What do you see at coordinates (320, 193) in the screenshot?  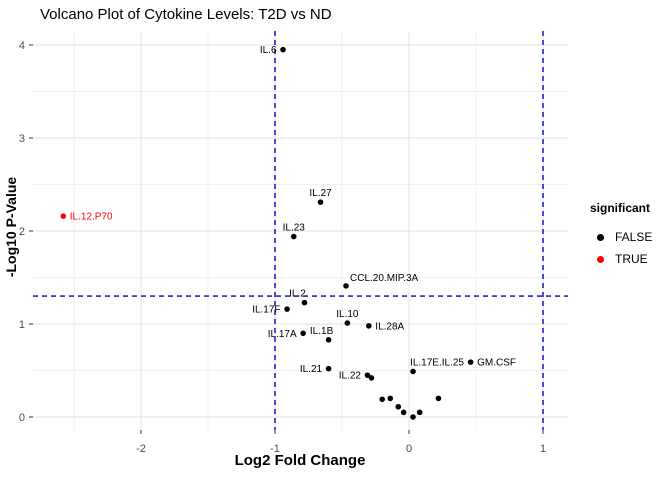 I see `point-label: IL.27` at bounding box center [320, 193].